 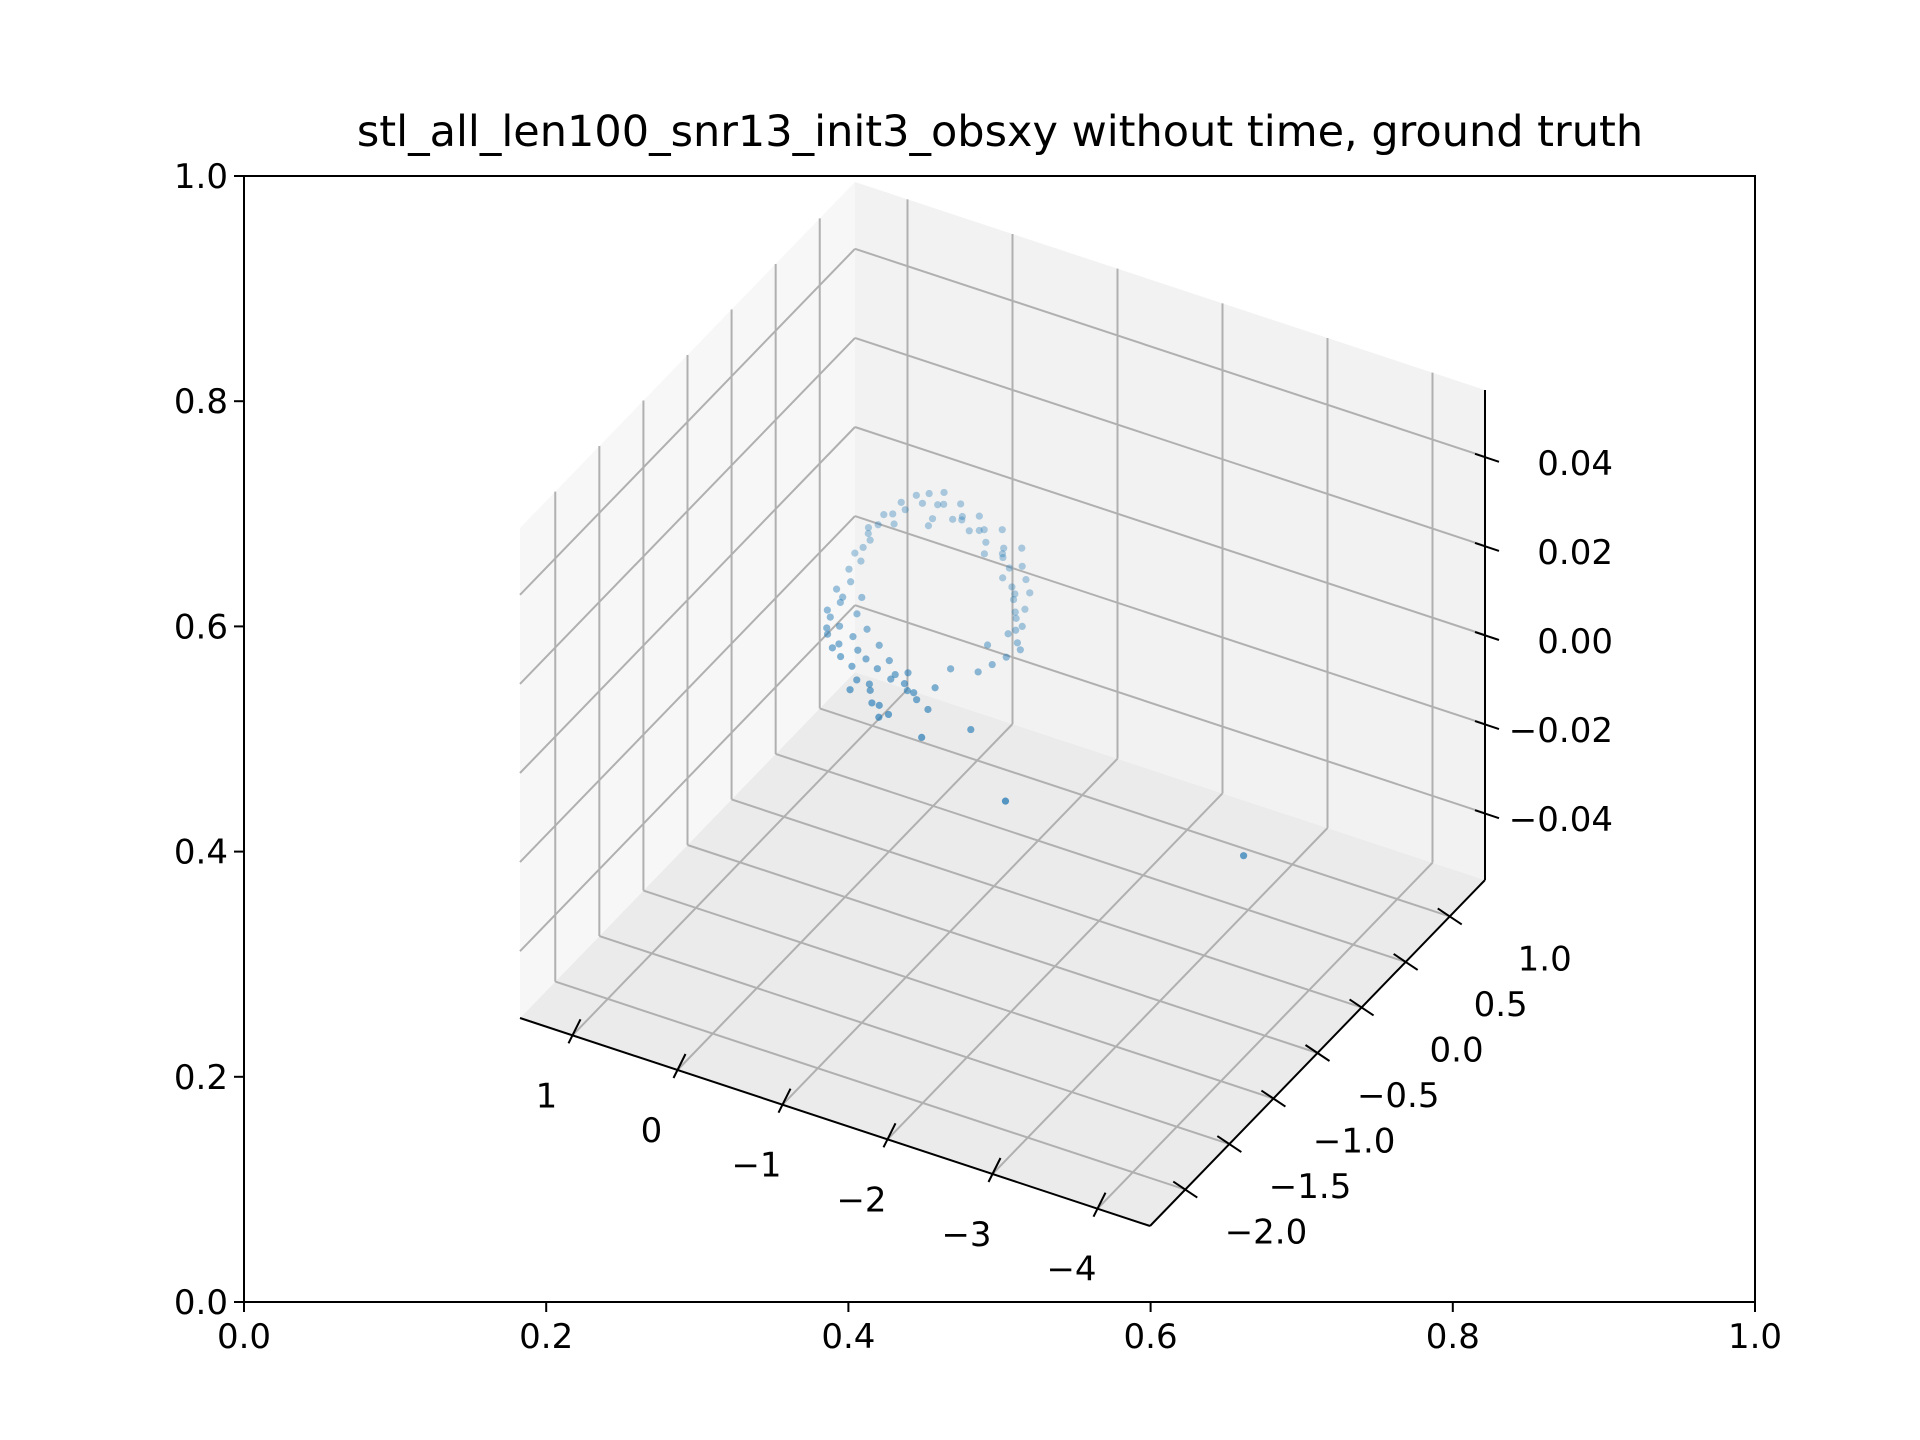 What do you see at coordinates (1151, 1337) in the screenshot?
I see `x-tick-label: 0.6` at bounding box center [1151, 1337].